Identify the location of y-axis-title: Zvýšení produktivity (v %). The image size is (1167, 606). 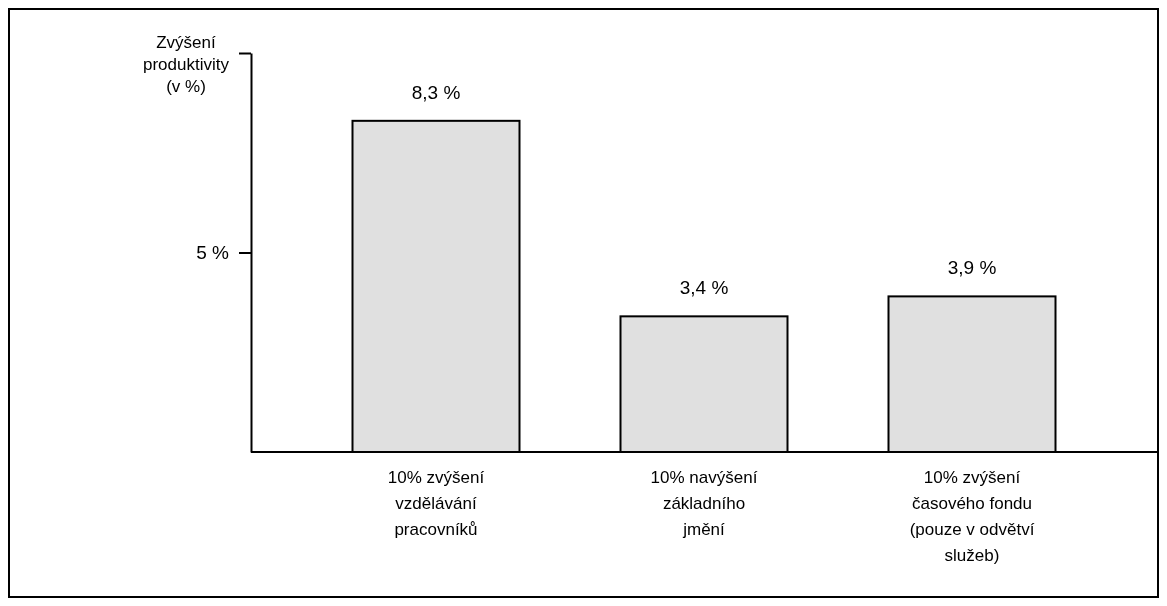
(186, 64).